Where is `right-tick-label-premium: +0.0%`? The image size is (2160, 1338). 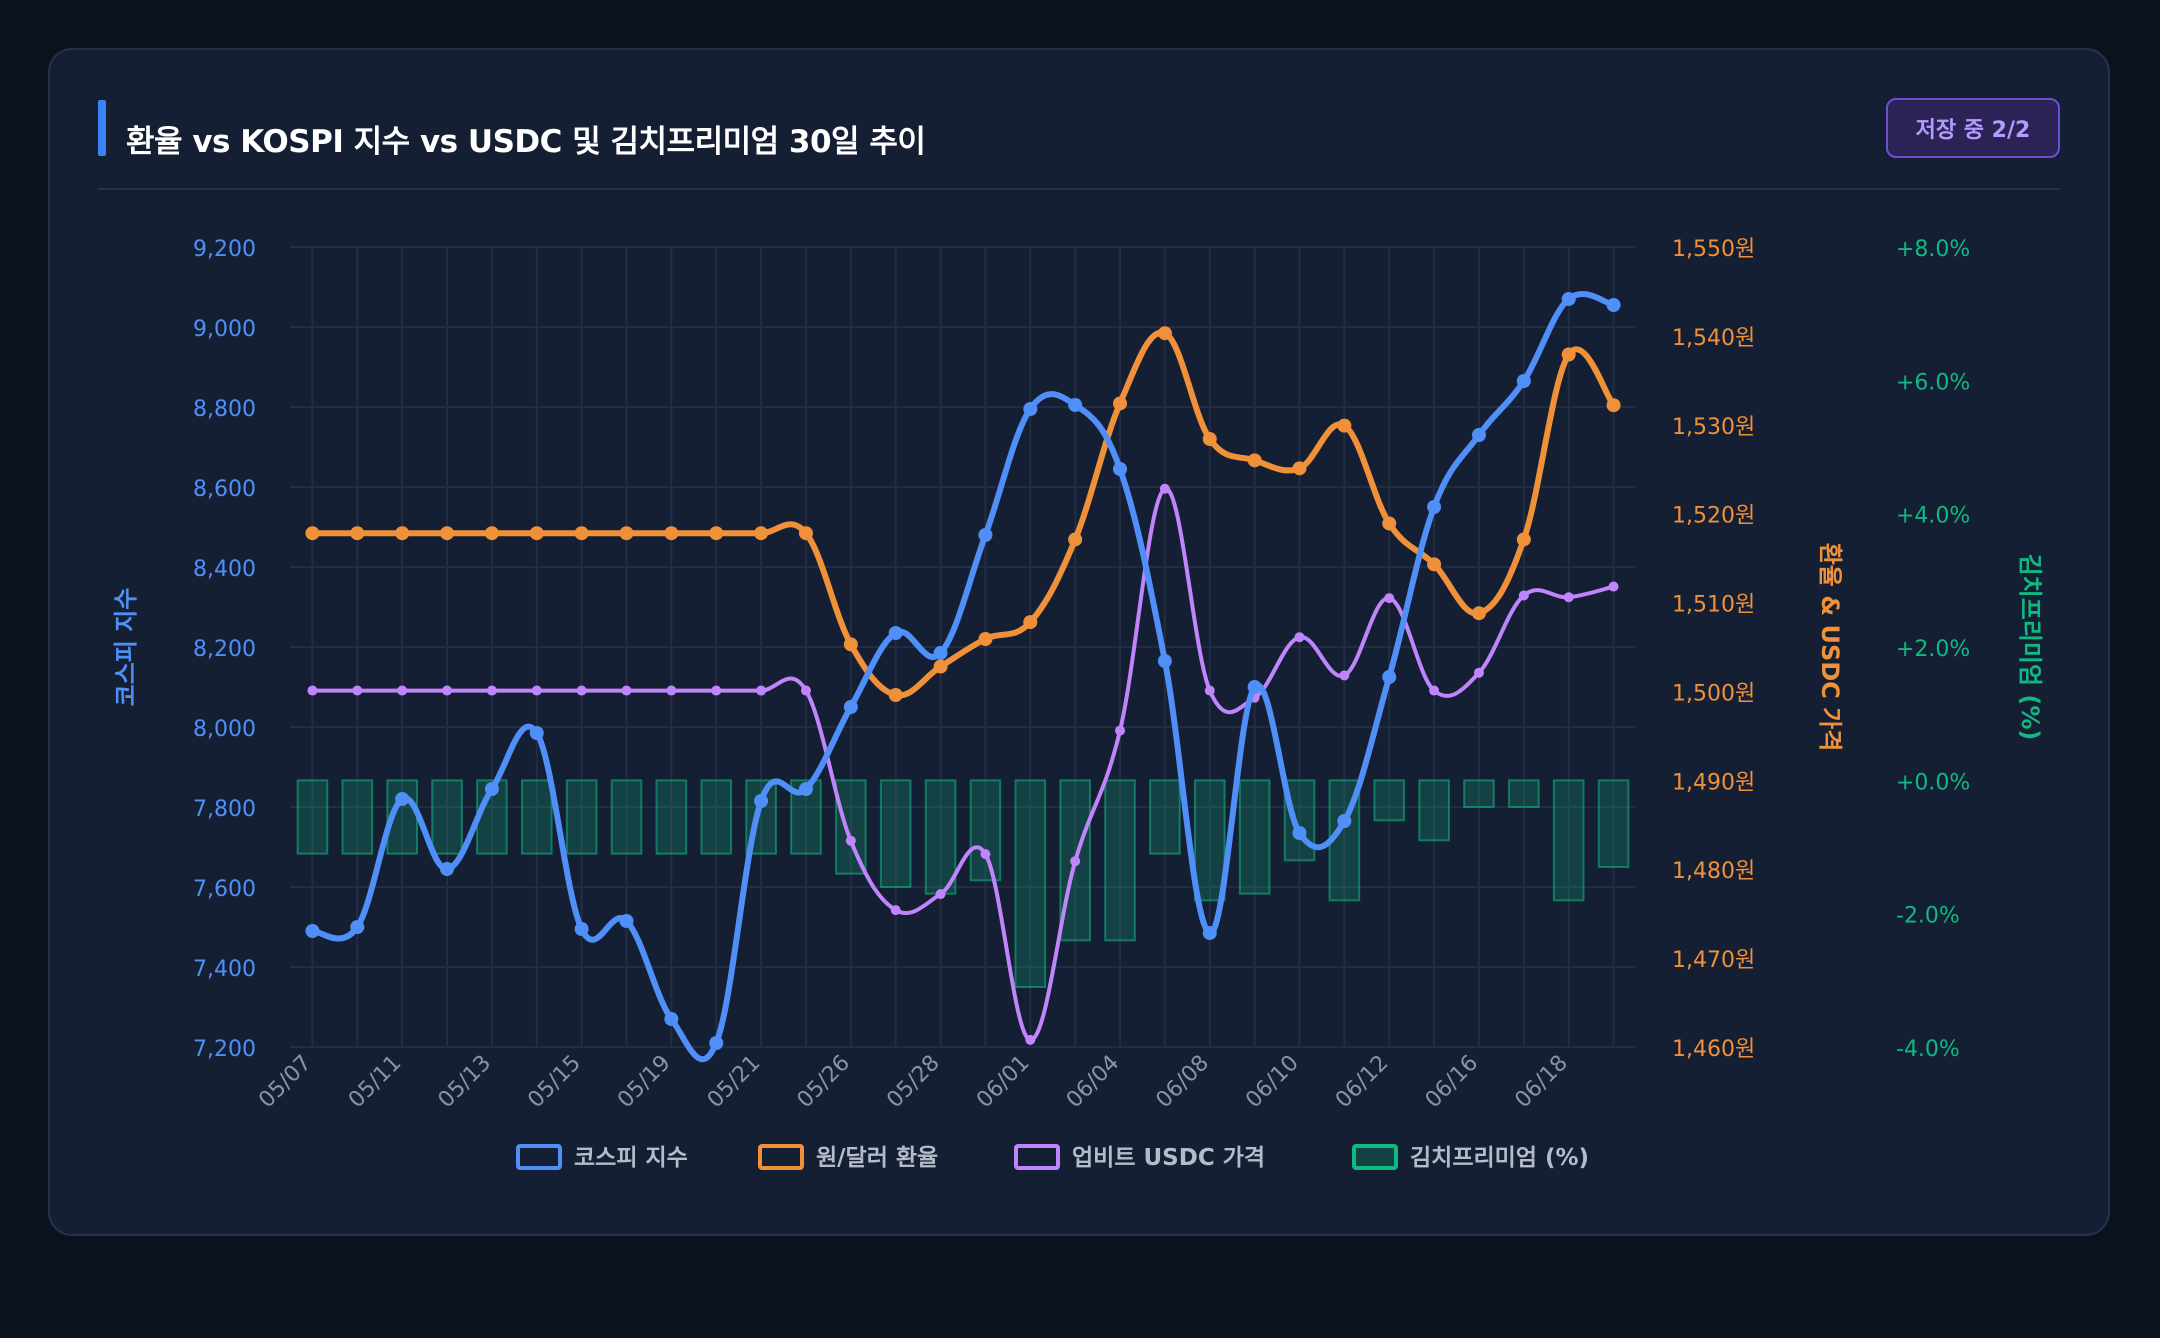 right-tick-label-premium: +0.0% is located at coordinates (1933, 782).